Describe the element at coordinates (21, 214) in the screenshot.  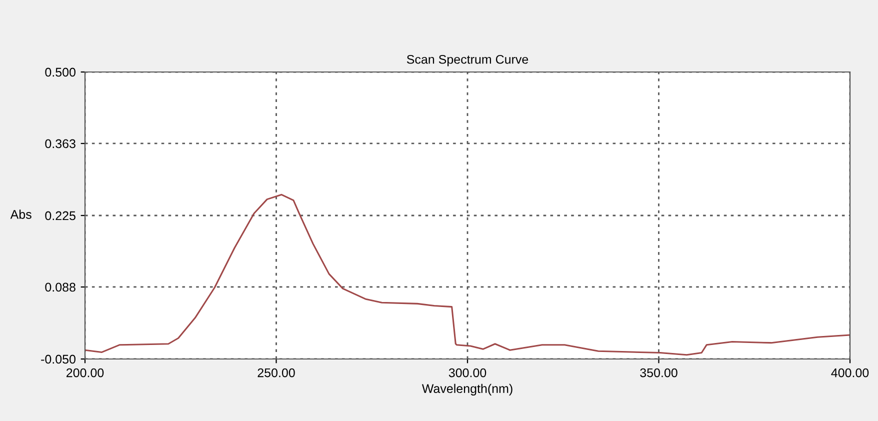
I see `y-axis-title: Abs` at that location.